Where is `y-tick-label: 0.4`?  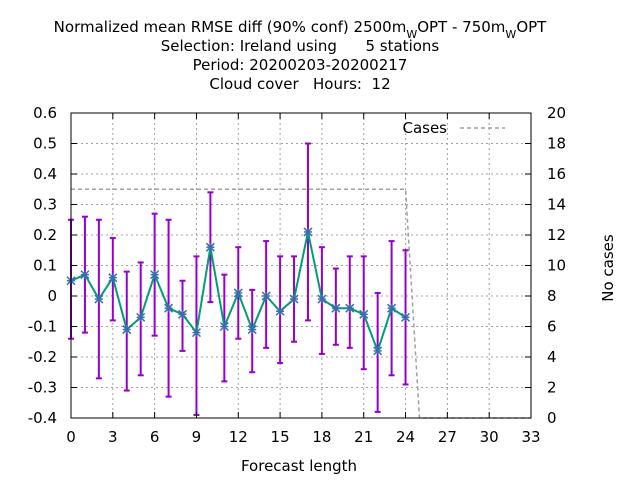 y-tick-label: 0.4 is located at coordinates (45, 174).